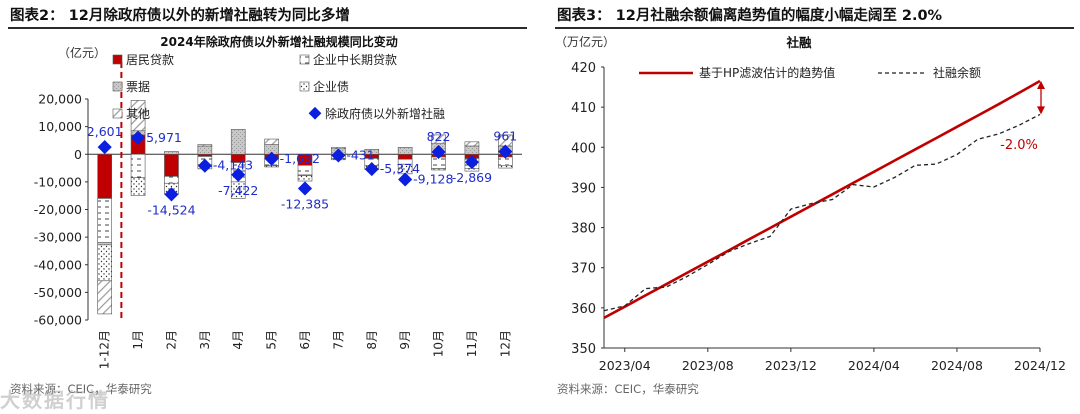 The height and width of the screenshot is (414, 1080). What do you see at coordinates (82, 52) in the screenshot?
I see `y-unit-label: （亿元）` at bounding box center [82, 52].